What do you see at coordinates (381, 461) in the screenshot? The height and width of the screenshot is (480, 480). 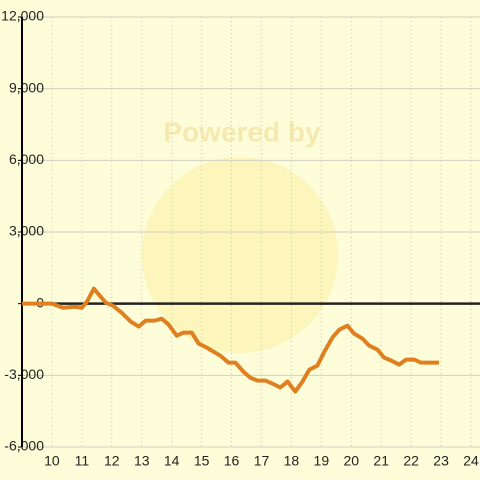 I see `x-tick-label: 21` at bounding box center [381, 461].